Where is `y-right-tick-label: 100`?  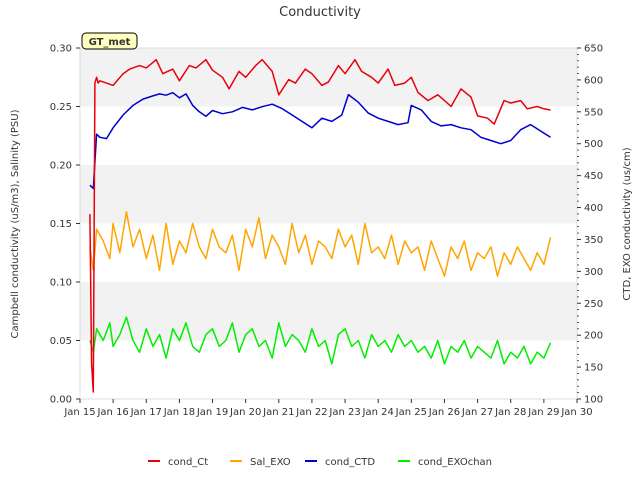
y-right-tick-label: 100 is located at coordinates (593, 400).